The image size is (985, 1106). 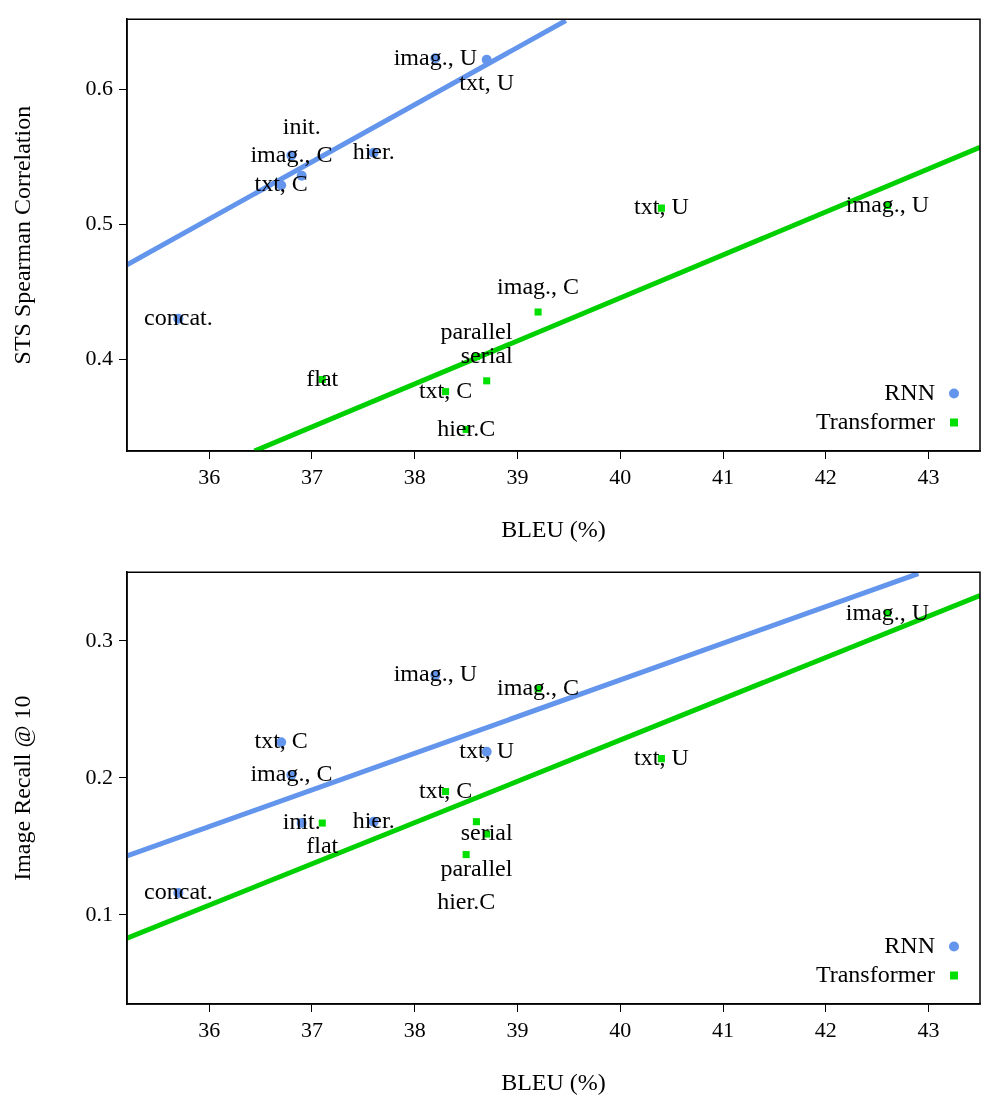 I want to click on y-tick-label: 0.3, so click(x=99, y=639).